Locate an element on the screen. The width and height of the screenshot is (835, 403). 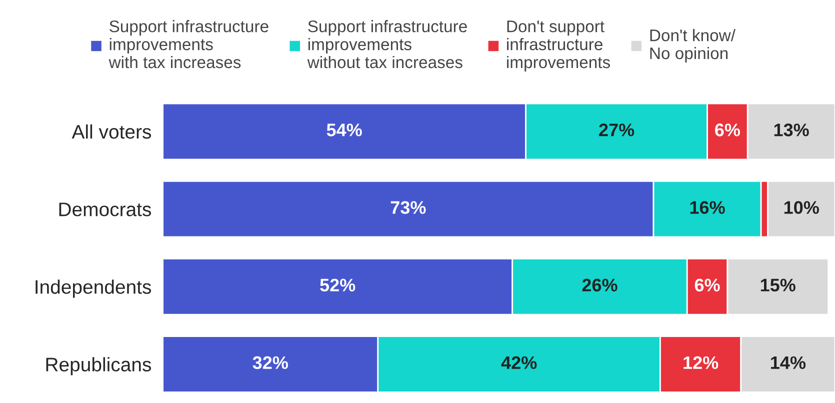
data-label: 52% is located at coordinates (338, 285).